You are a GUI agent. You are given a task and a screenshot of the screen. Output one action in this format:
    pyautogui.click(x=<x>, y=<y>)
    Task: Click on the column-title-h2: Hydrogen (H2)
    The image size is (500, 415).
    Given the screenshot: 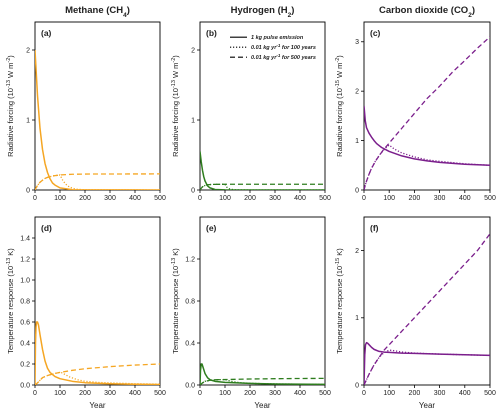 What is the action you would take?
    pyautogui.click(x=263, y=12)
    